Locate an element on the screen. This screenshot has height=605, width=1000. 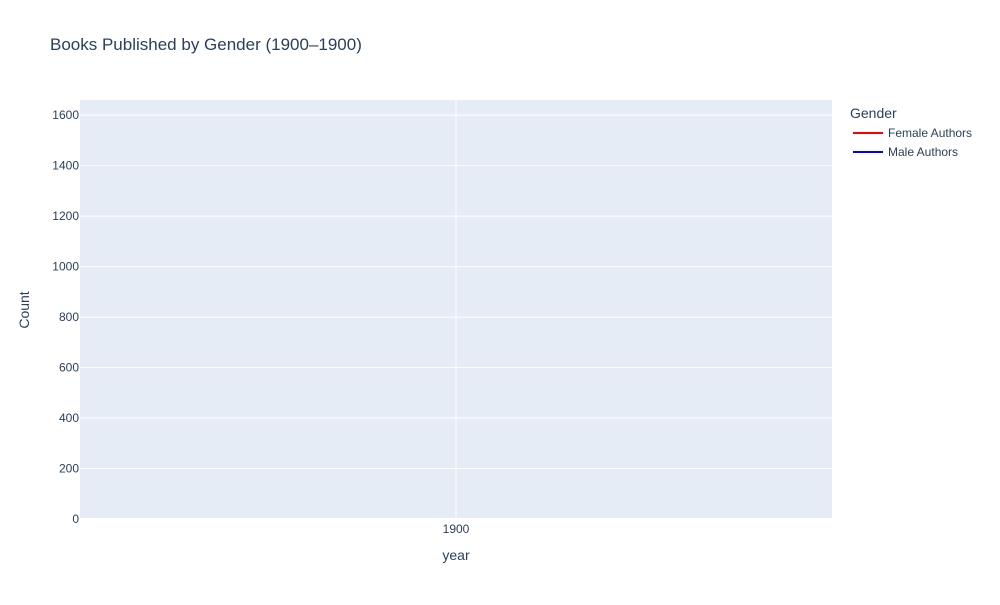
y-tick-label: 600 is located at coordinates (69, 368).